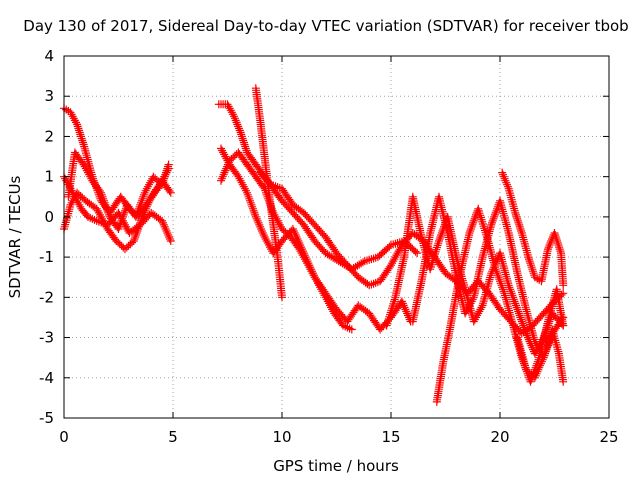  I want to click on y-tick-label: -2, so click(46, 297).